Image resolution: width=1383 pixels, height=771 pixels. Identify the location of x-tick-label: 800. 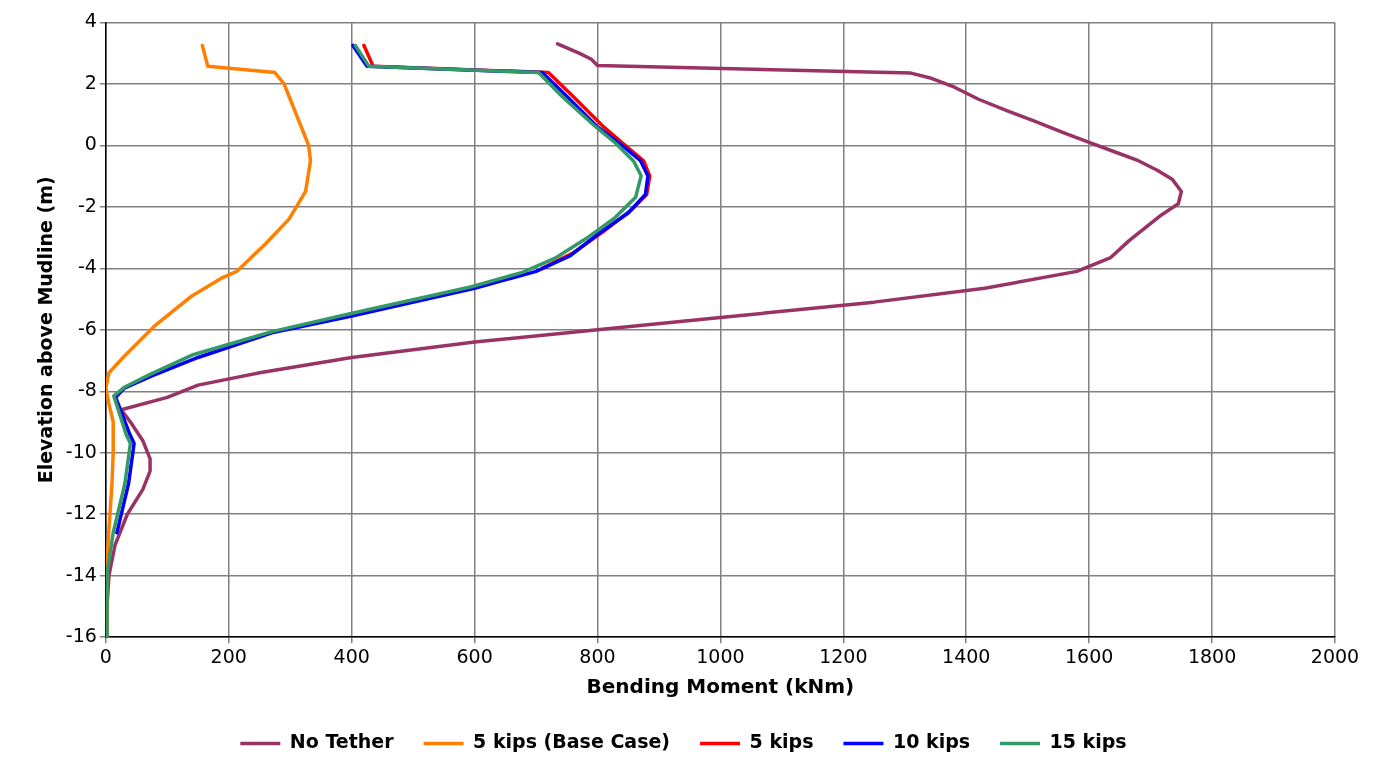
(597, 655).